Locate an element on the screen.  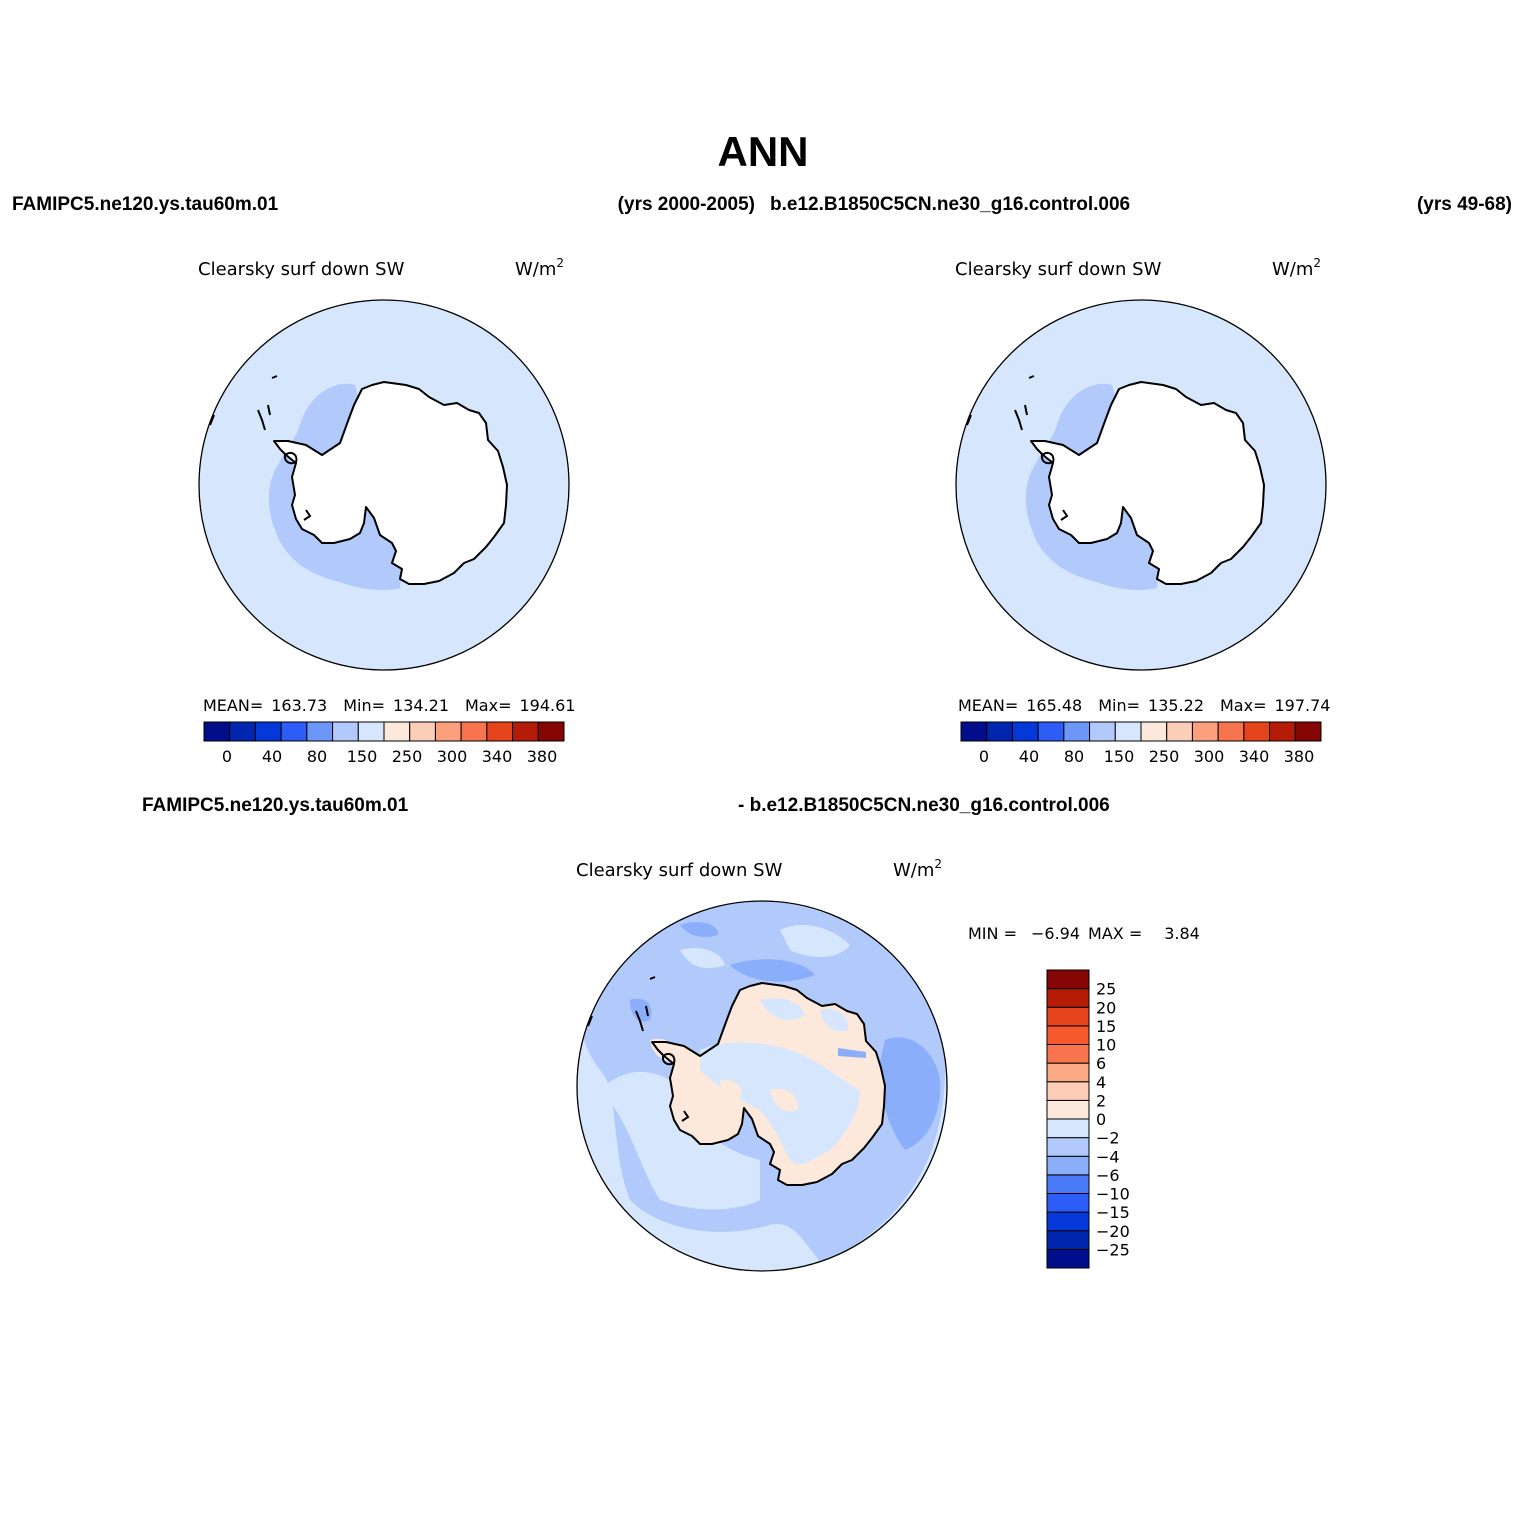
map-diff is located at coordinates (762, 1086).